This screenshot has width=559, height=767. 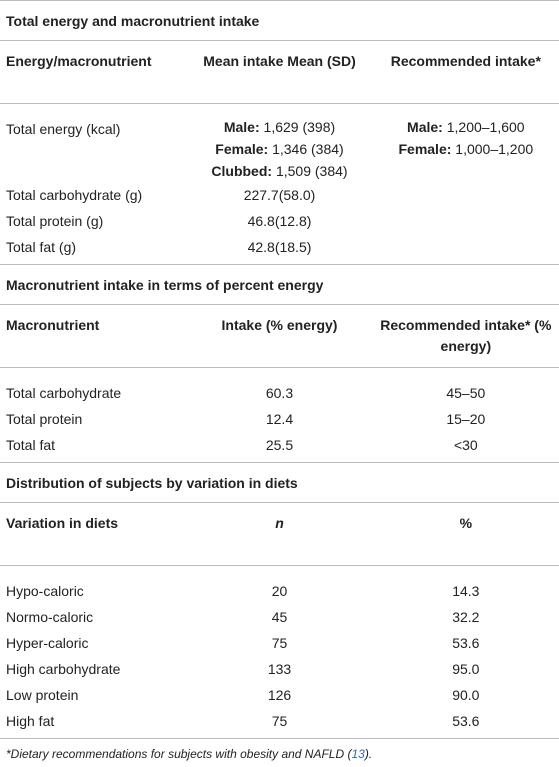 I want to click on data-row: Hyper-caloric 75 53.6, so click(x=279, y=643).